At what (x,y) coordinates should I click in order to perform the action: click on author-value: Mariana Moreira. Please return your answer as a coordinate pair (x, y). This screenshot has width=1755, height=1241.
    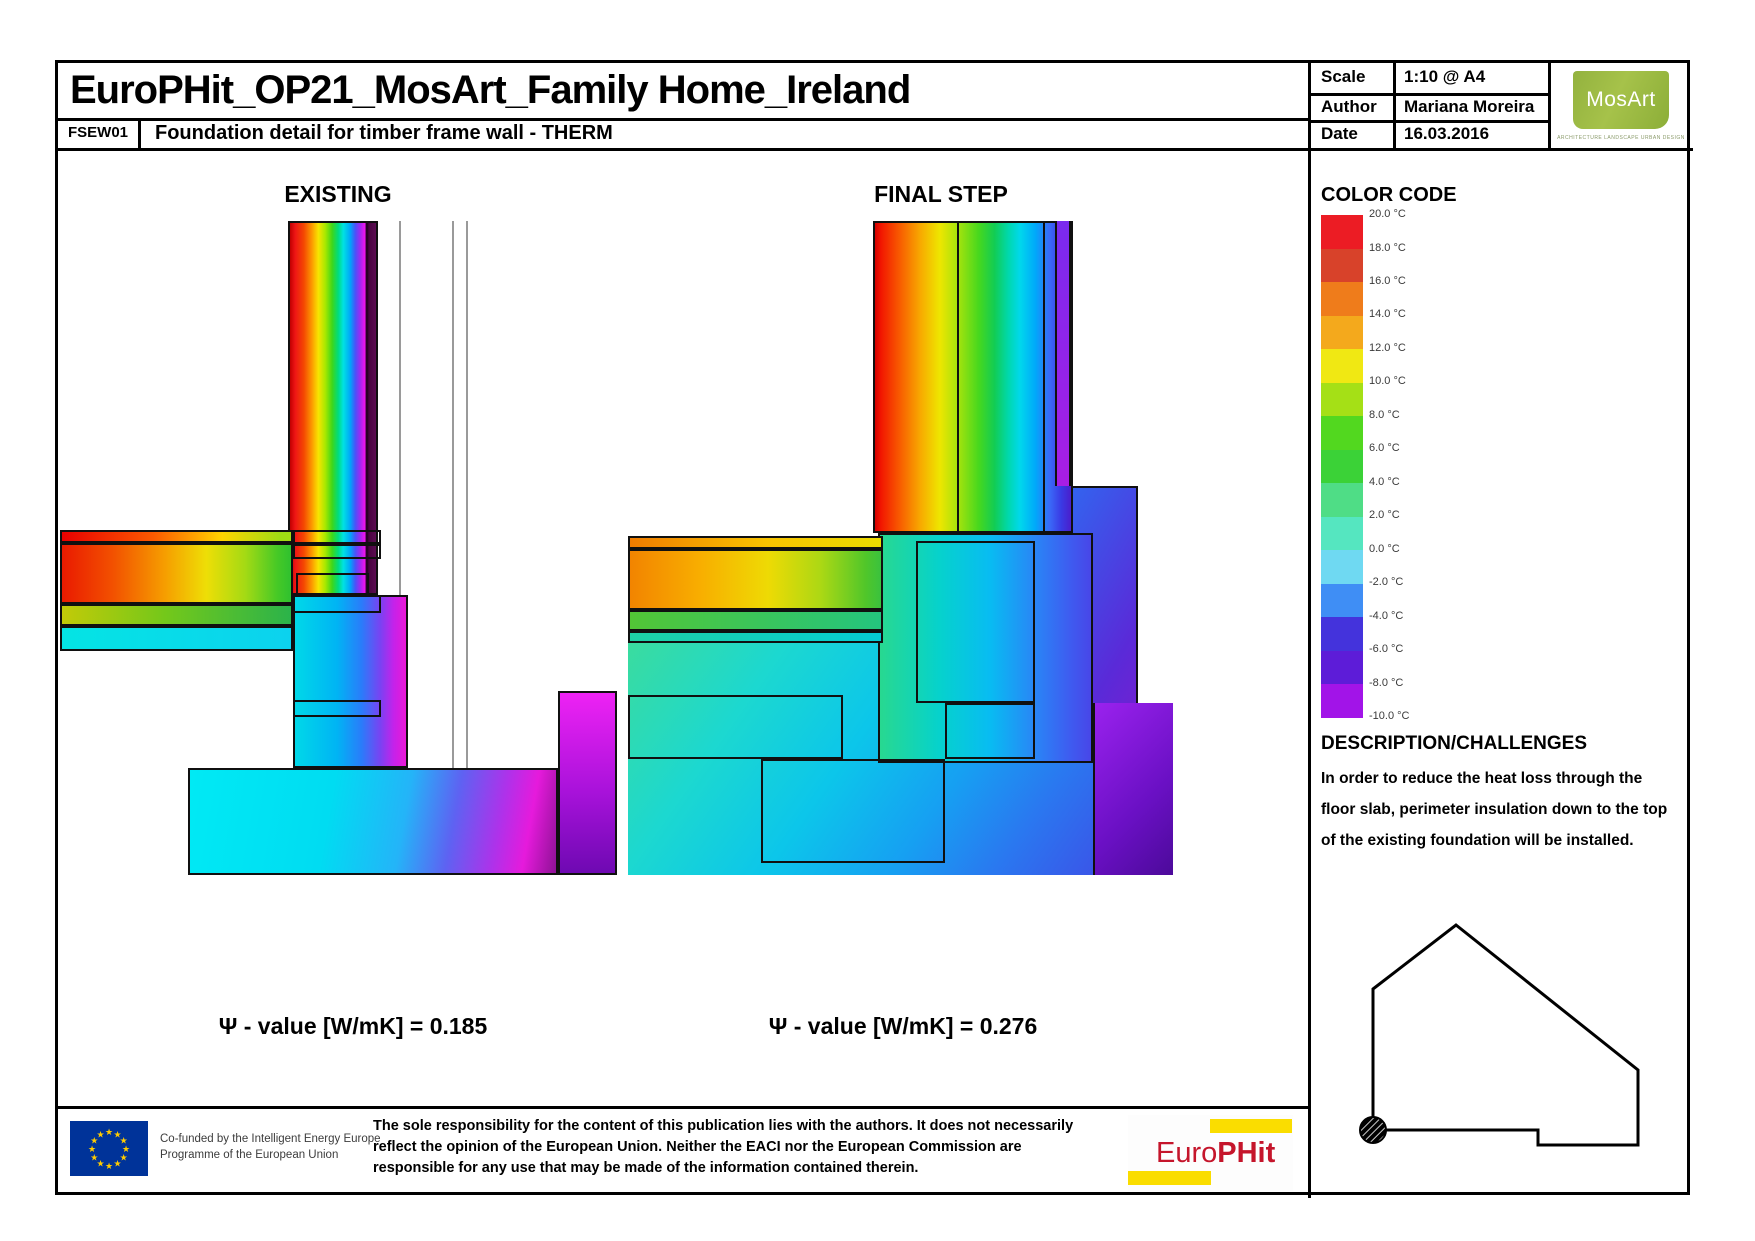
    Looking at the image, I should click on (1469, 106).